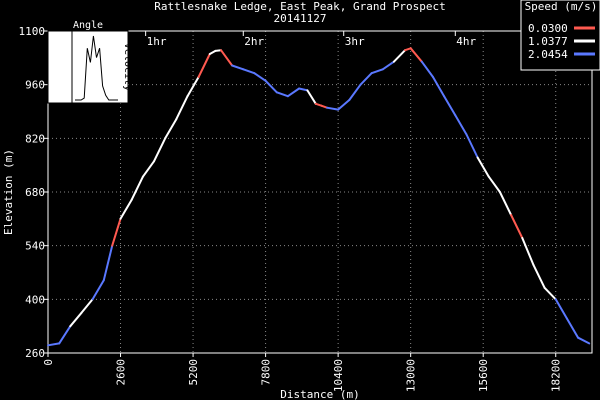  What do you see at coordinates (35, 299) in the screenshot?
I see `y-tick-label: 400` at bounding box center [35, 299].